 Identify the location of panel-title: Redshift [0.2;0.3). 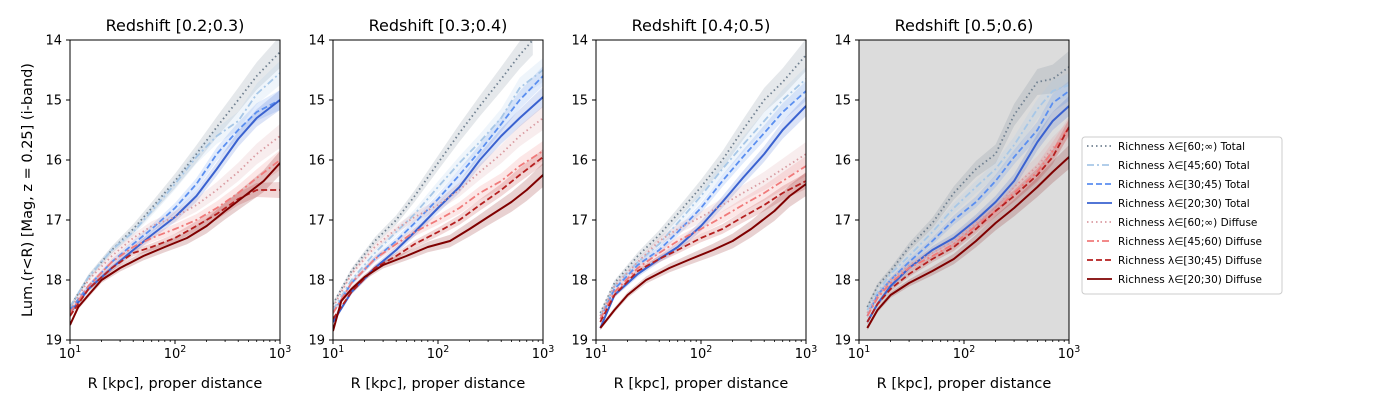
(175, 25).